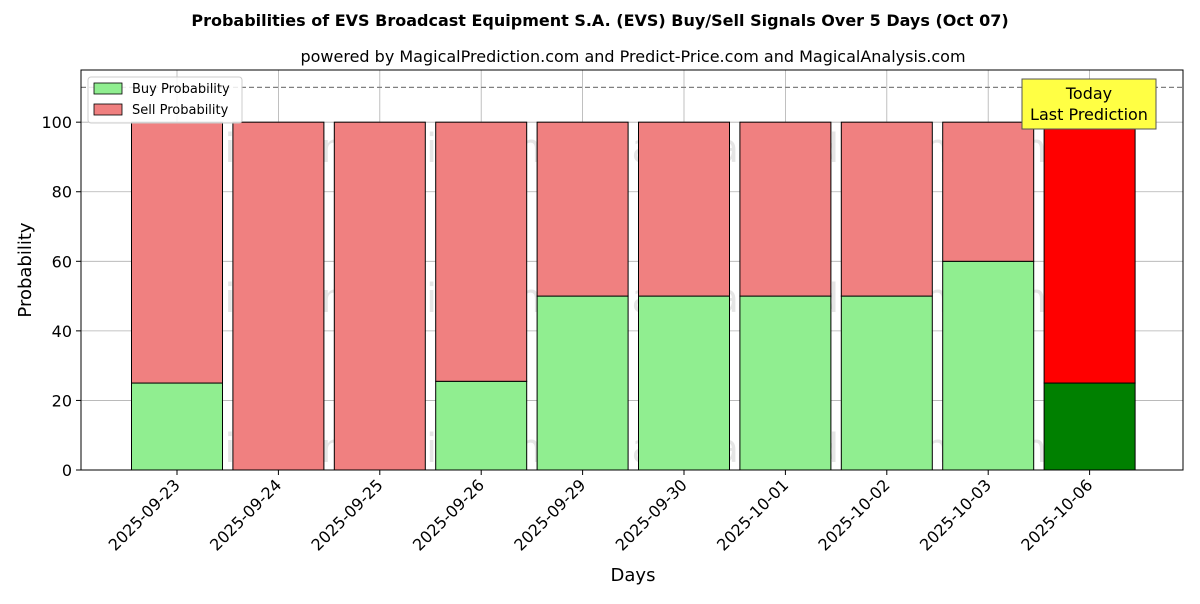 Image resolution: width=1200 pixels, height=604 pixels. What do you see at coordinates (752, 514) in the screenshot?
I see `x-tick-label: 2025-10-01` at bounding box center [752, 514].